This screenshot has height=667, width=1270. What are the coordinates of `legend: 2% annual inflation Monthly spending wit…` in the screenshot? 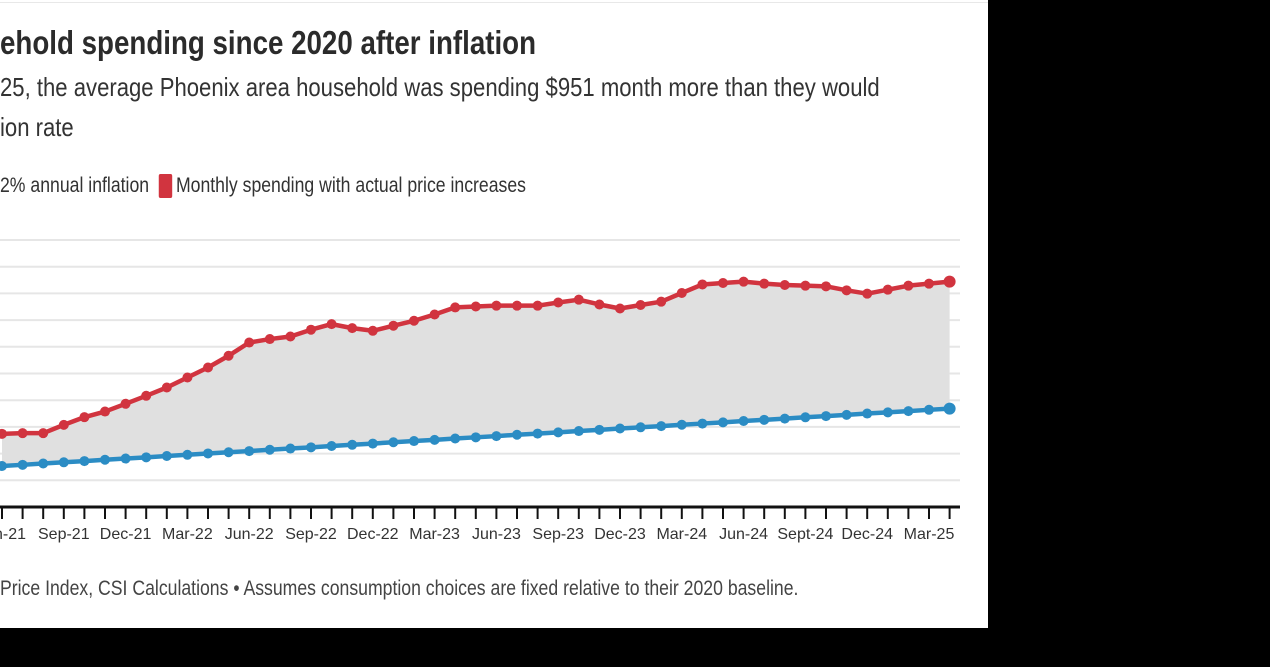 It's located at (263, 186).